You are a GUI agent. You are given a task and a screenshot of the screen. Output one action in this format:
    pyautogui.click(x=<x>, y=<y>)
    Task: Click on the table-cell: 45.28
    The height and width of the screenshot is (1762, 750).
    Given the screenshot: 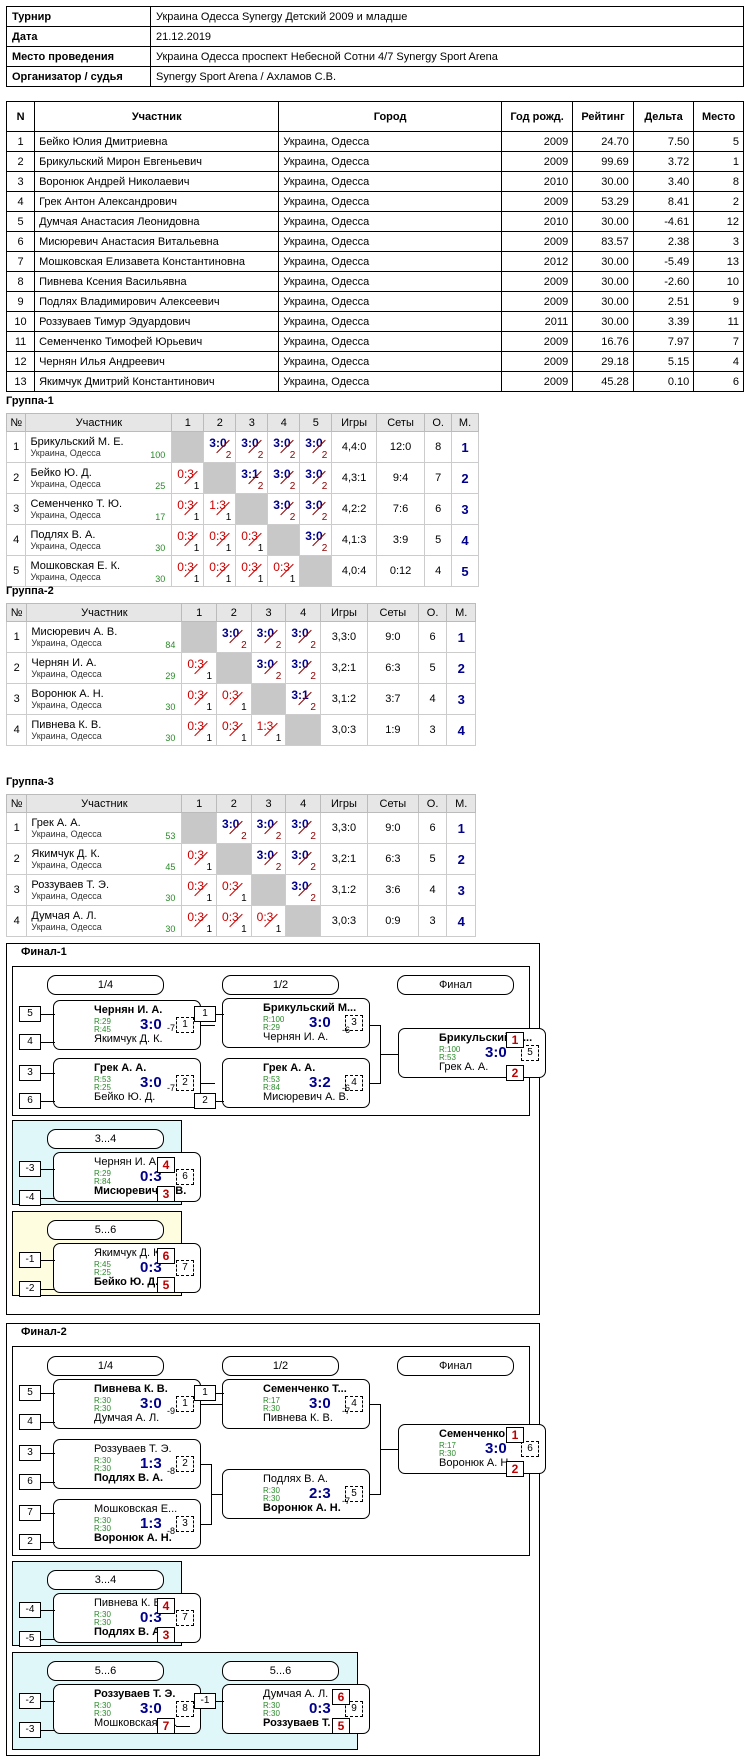 What is the action you would take?
    pyautogui.click(x=603, y=381)
    